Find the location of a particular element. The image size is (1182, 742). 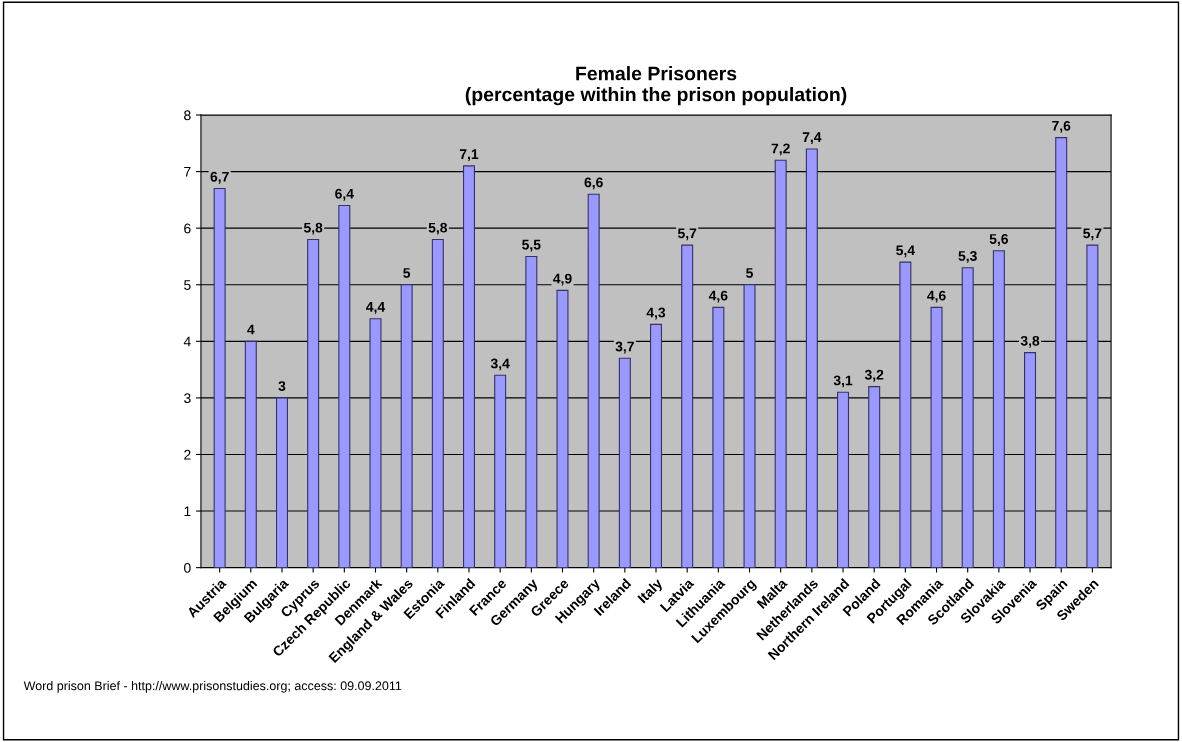

data-label: 4,3 is located at coordinates (656, 313).